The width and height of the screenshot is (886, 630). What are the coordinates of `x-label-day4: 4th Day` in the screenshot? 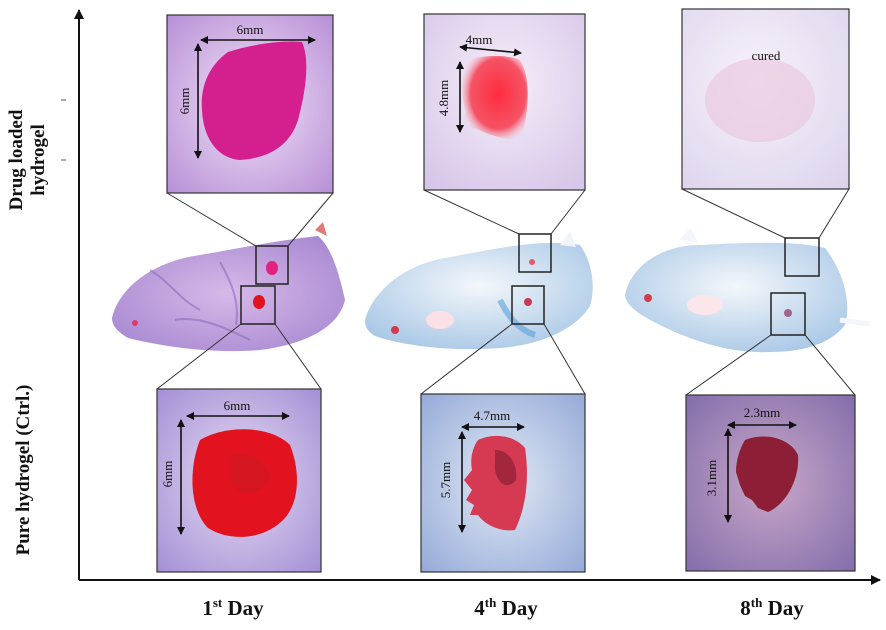 It's located at (506, 608).